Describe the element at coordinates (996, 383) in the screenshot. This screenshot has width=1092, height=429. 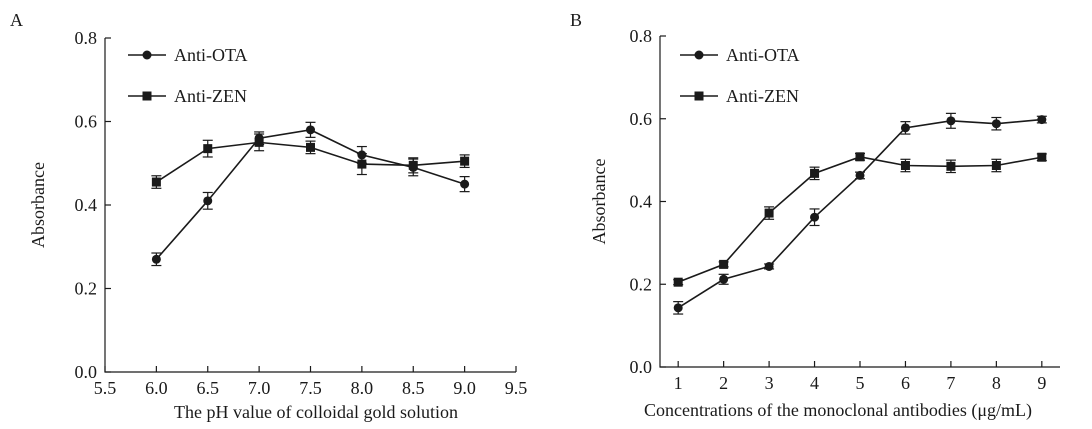
I see `x-tick-label: 8` at that location.